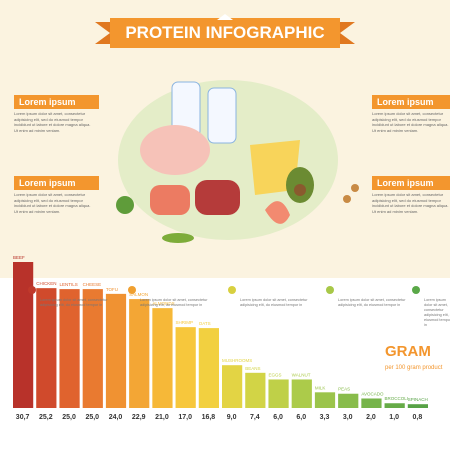 Image resolution: width=450 pixels, height=450 pixels. I want to click on value-label: 16,8, so click(209, 417).